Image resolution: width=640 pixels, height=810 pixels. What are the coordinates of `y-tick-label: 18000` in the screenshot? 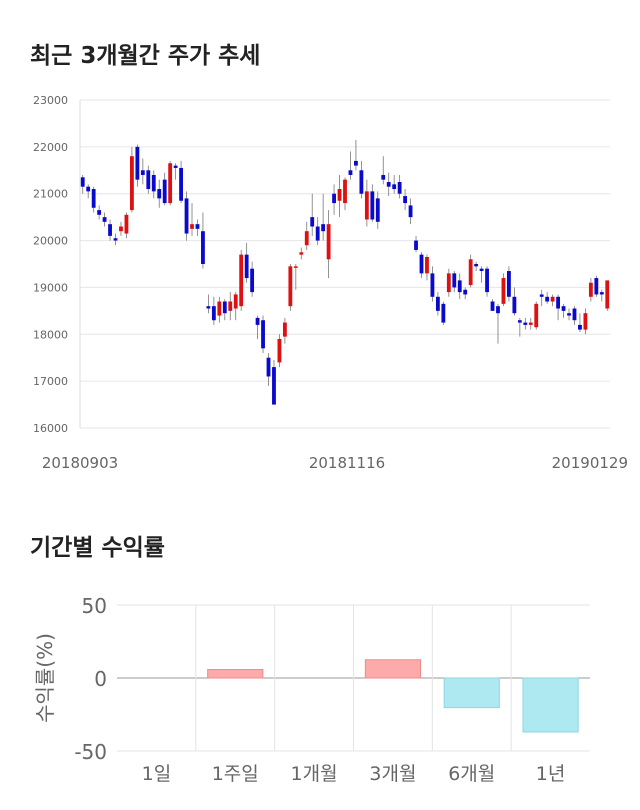 It's located at (50, 334).